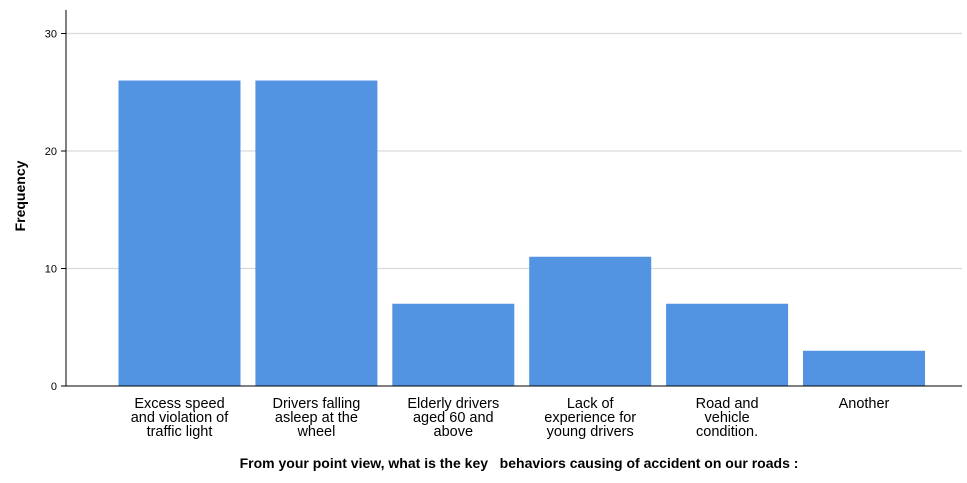 The width and height of the screenshot is (967, 483). Describe the element at coordinates (590, 432) in the screenshot. I see `category-label-line: young drivers` at that location.